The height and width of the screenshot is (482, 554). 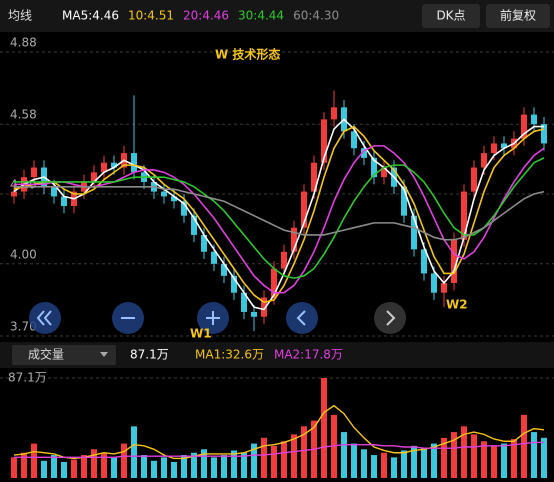 I want to click on annotation: W1, so click(x=201, y=334).